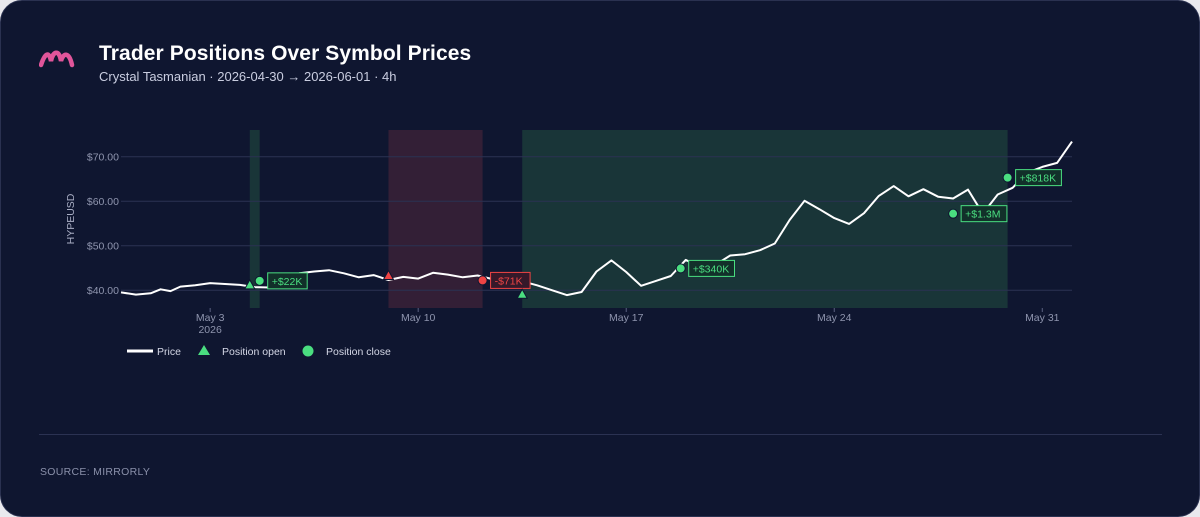 Image resolution: width=1200 pixels, height=517 pixels. What do you see at coordinates (210, 318) in the screenshot?
I see `x-tick-label: May 3` at bounding box center [210, 318].